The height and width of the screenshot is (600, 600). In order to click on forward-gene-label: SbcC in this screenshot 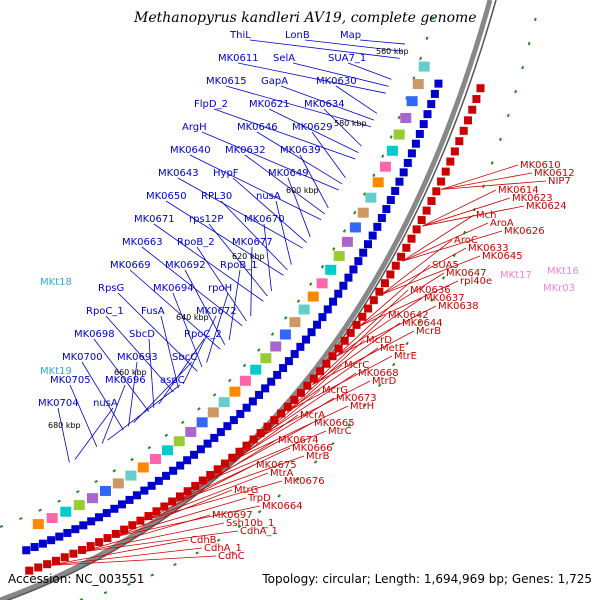, I will do `click(184, 357)`.